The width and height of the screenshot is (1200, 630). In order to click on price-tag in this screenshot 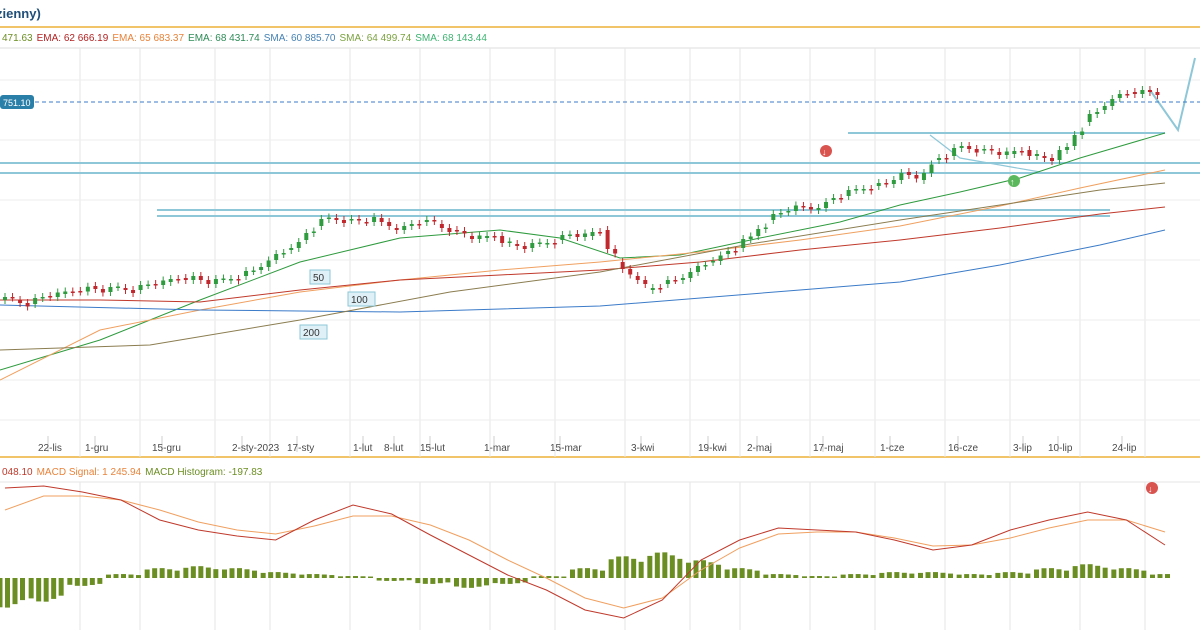, I will do `click(17, 102)`.